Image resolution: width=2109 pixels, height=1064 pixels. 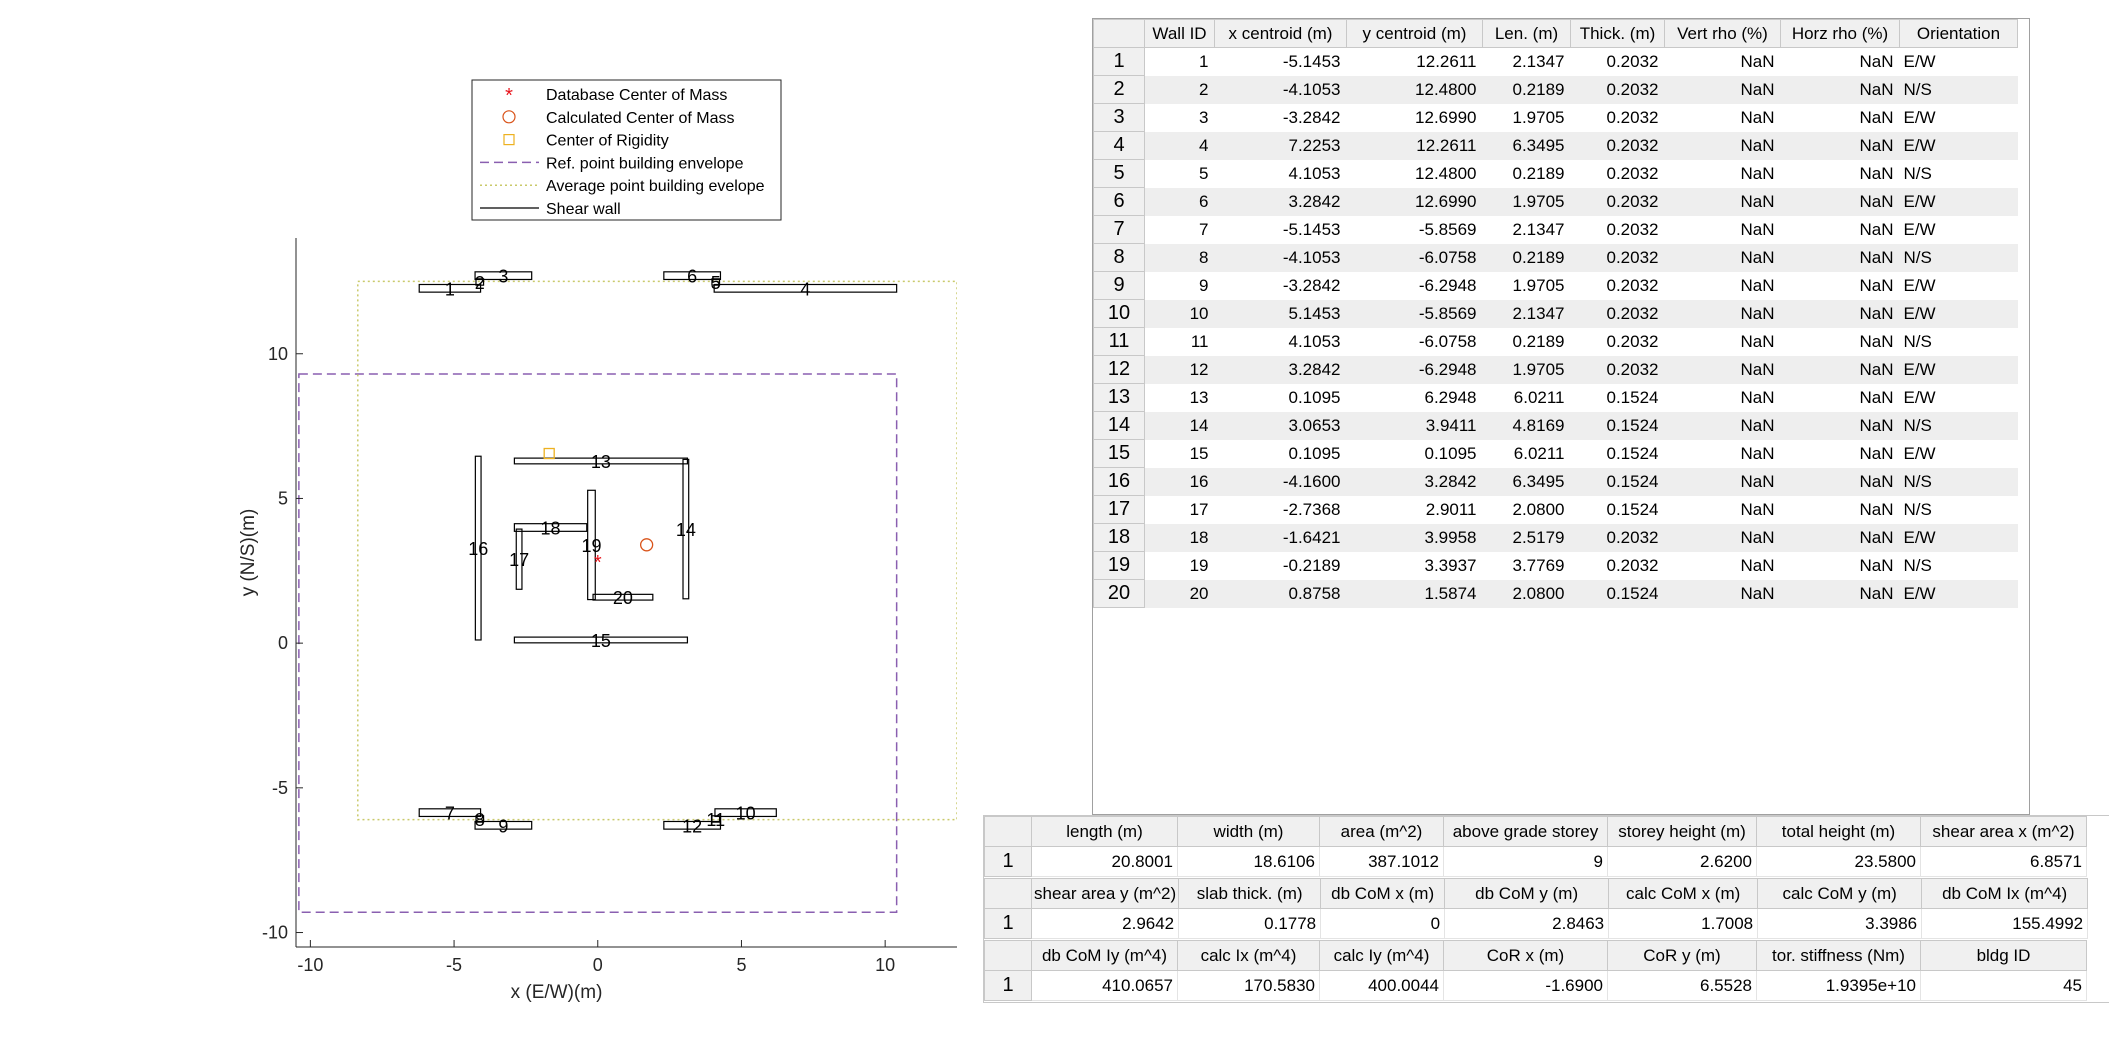 I want to click on table-cell: 12, so click(x=1179, y=369).